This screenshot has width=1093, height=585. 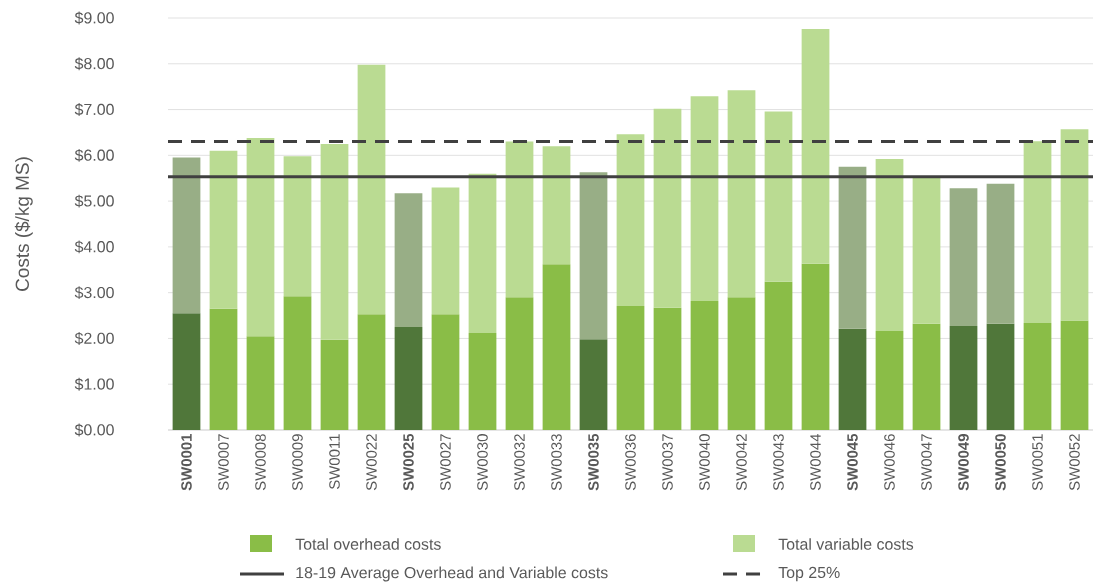 I want to click on x-tick-label: SW0033, so click(x=556, y=462).